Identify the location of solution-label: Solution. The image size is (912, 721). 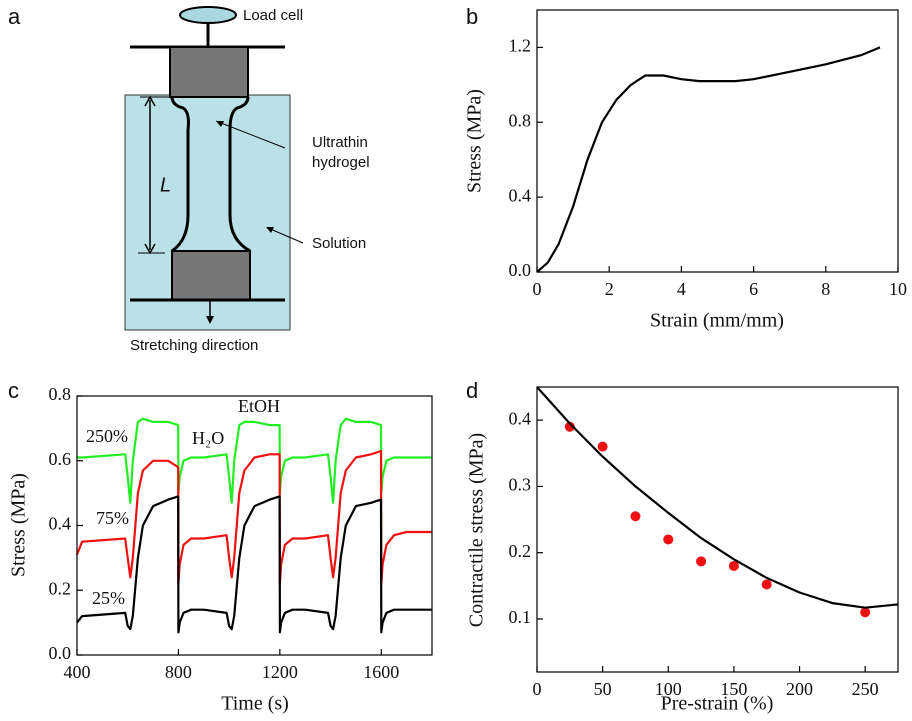
(339, 243).